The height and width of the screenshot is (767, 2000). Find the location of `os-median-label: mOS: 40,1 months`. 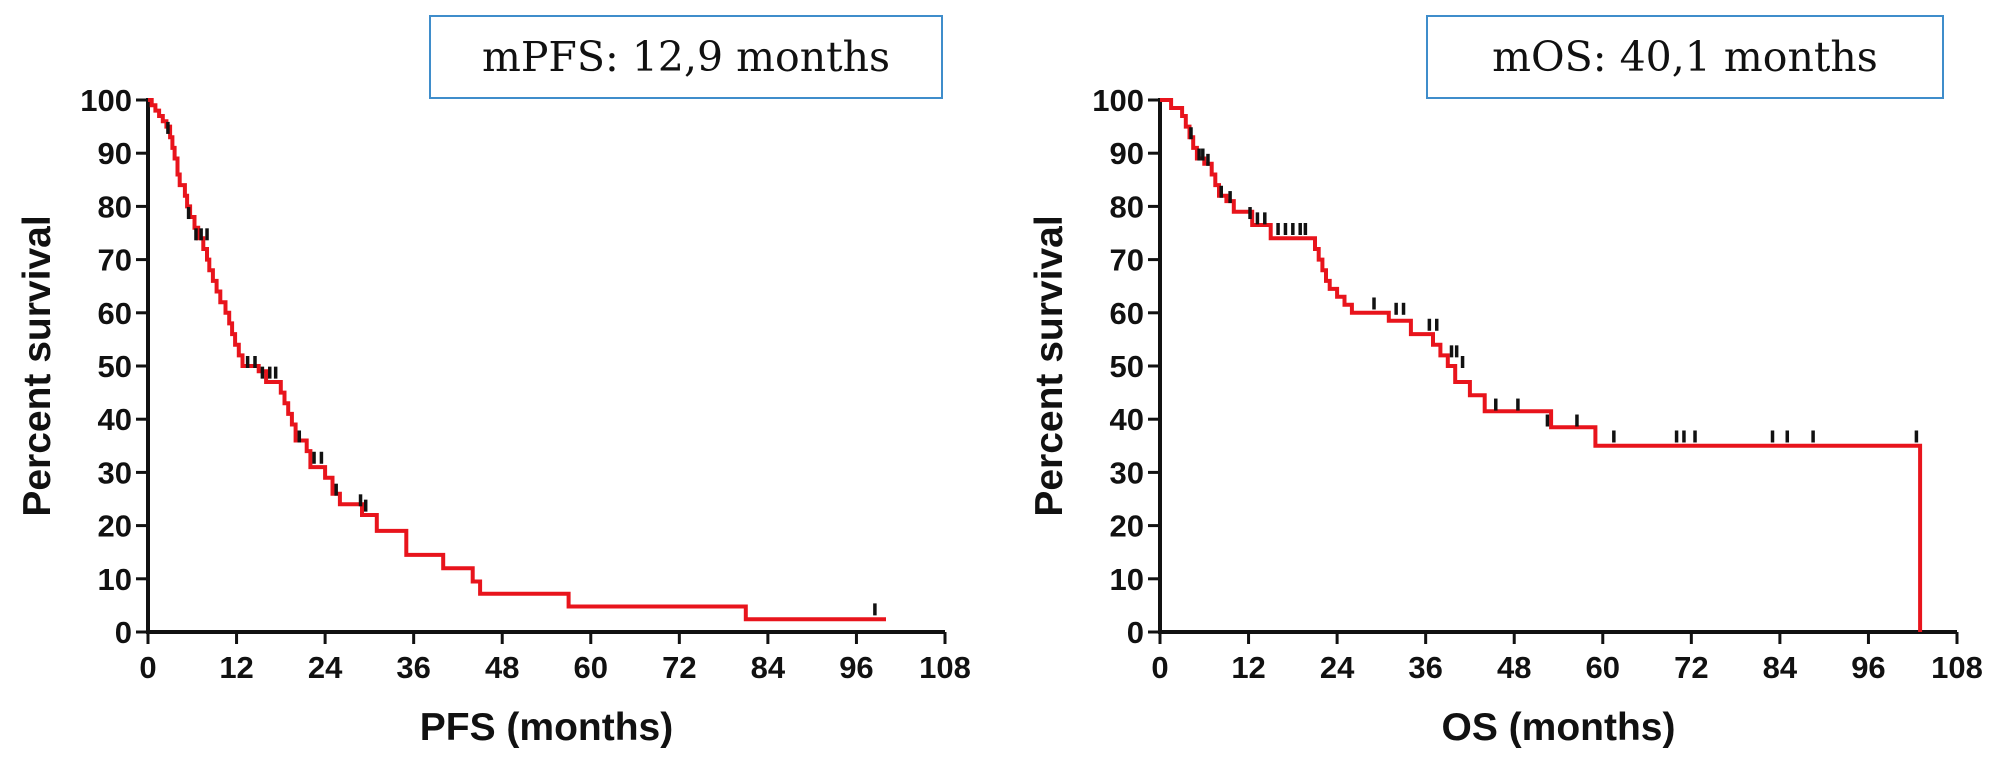

os-median-label: mOS: 40,1 months is located at coordinates (1685, 57).